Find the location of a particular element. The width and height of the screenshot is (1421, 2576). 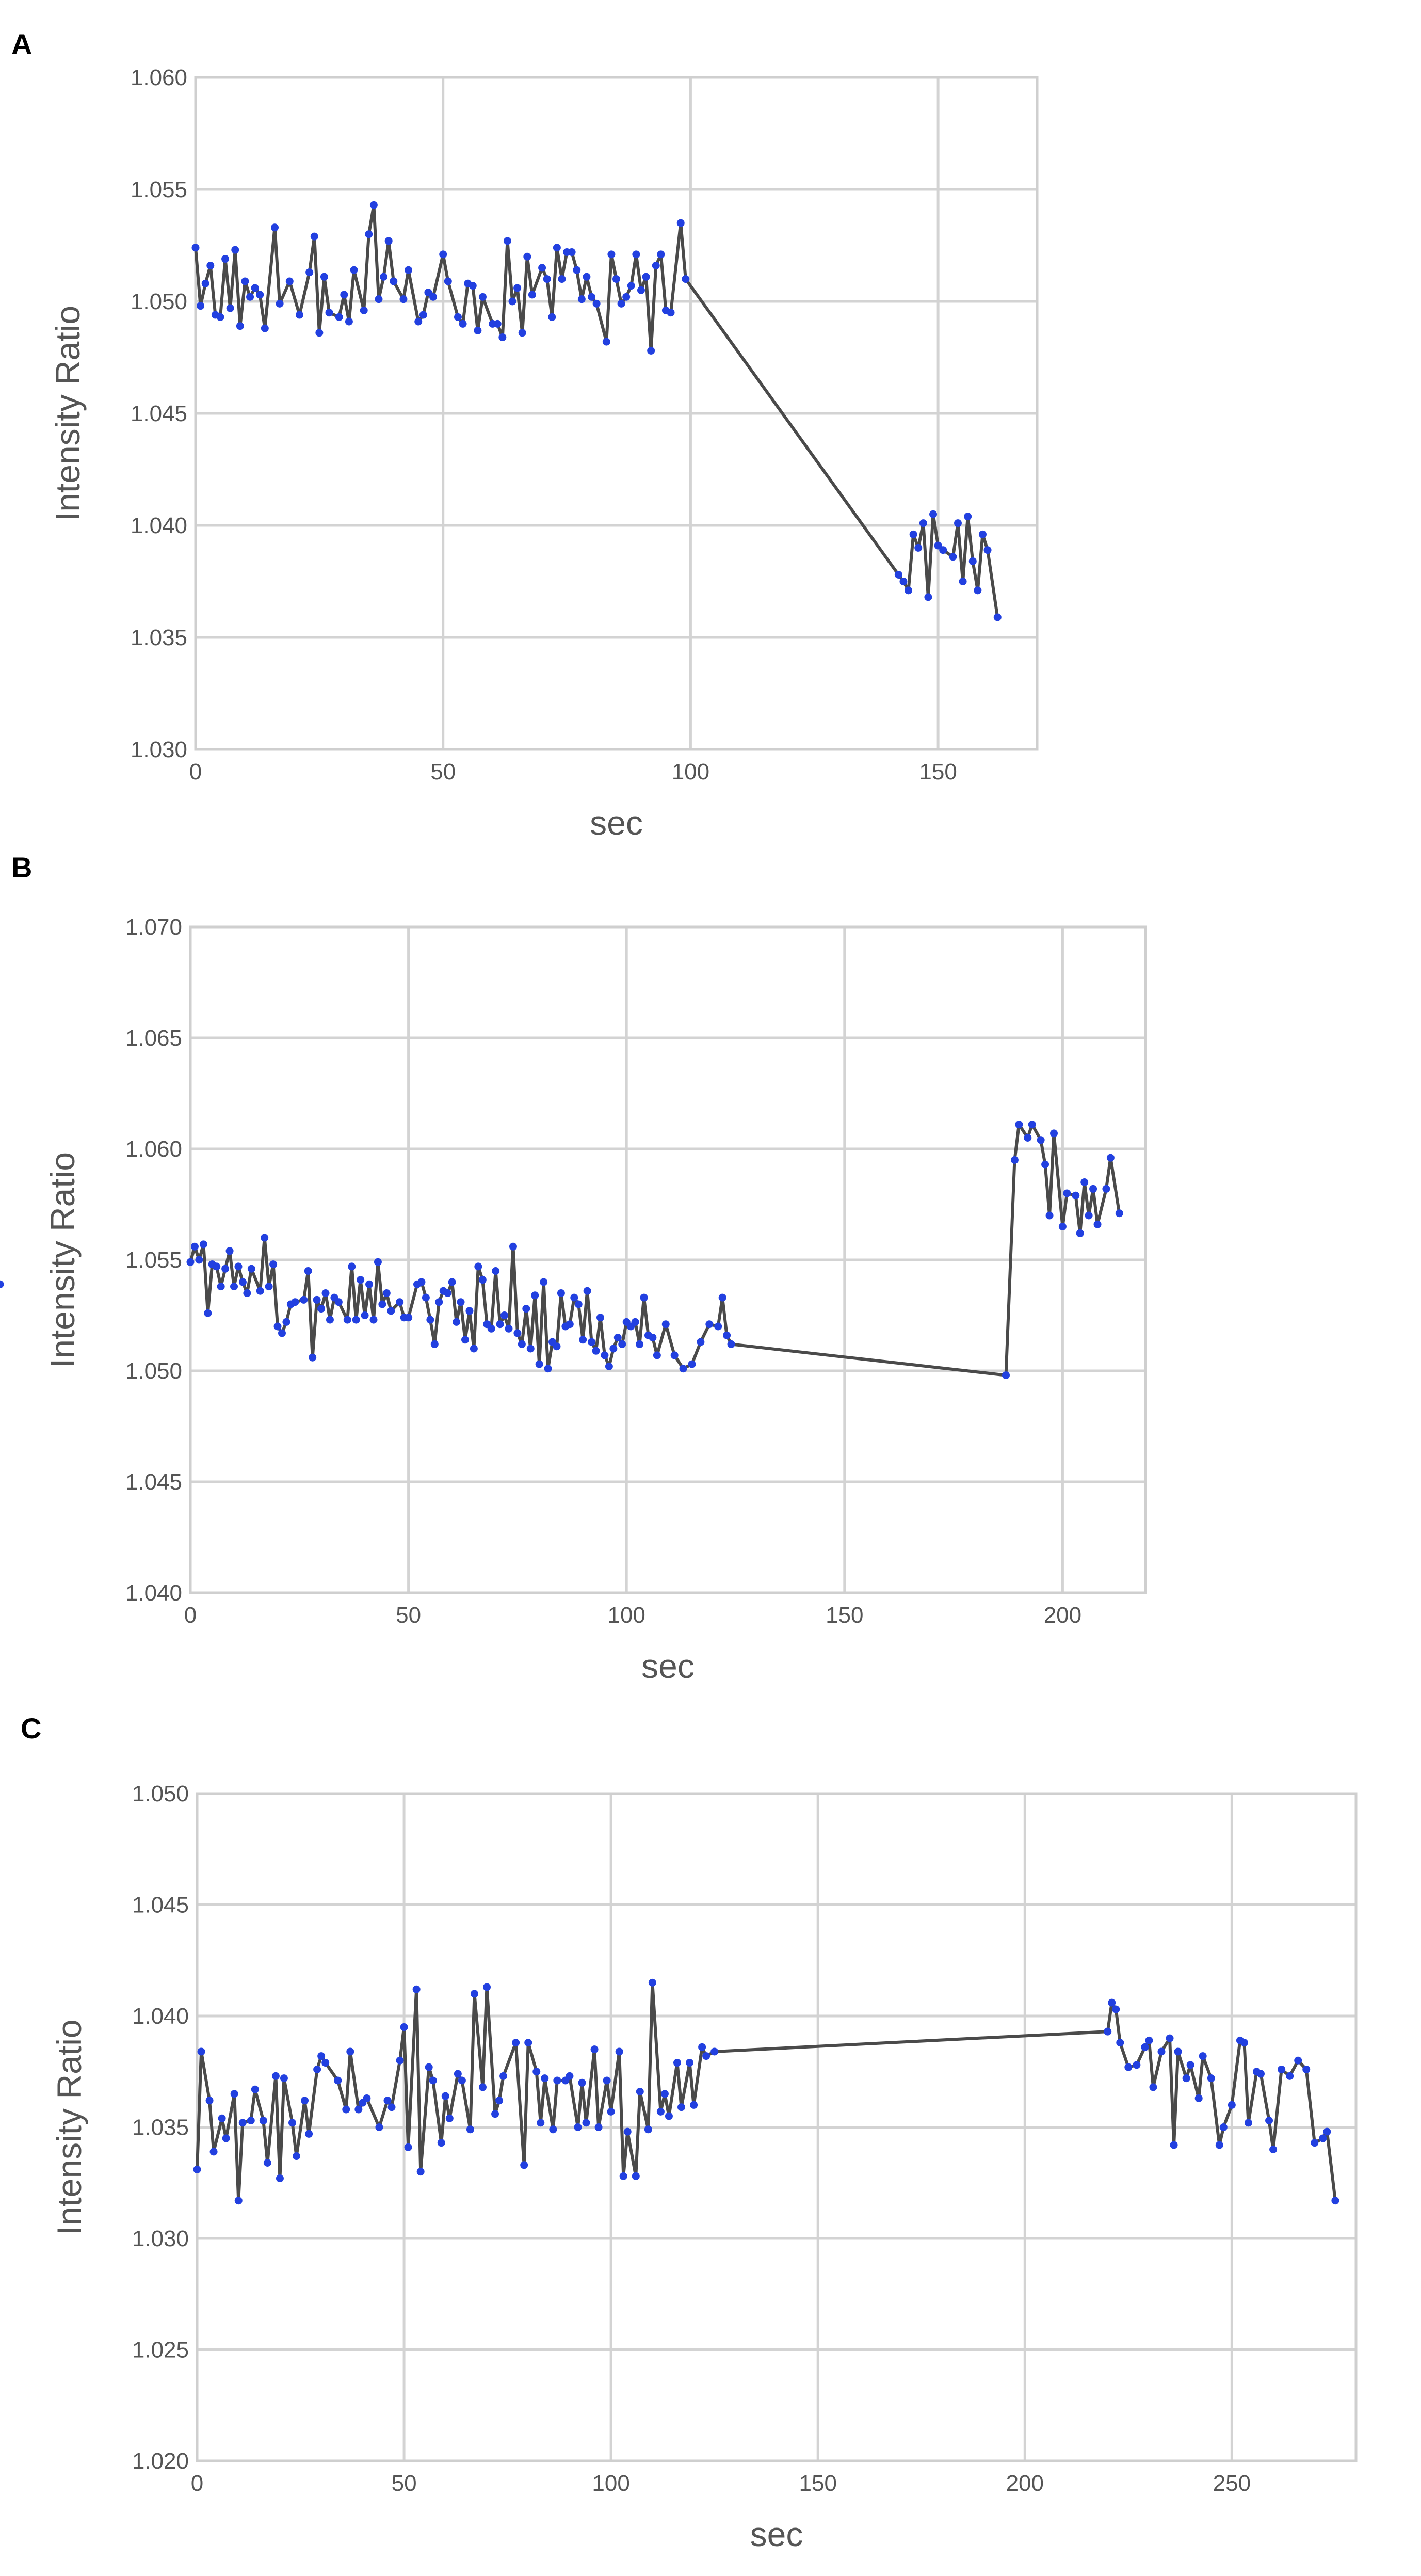

x-tick-label: 50 is located at coordinates (404, 2483).